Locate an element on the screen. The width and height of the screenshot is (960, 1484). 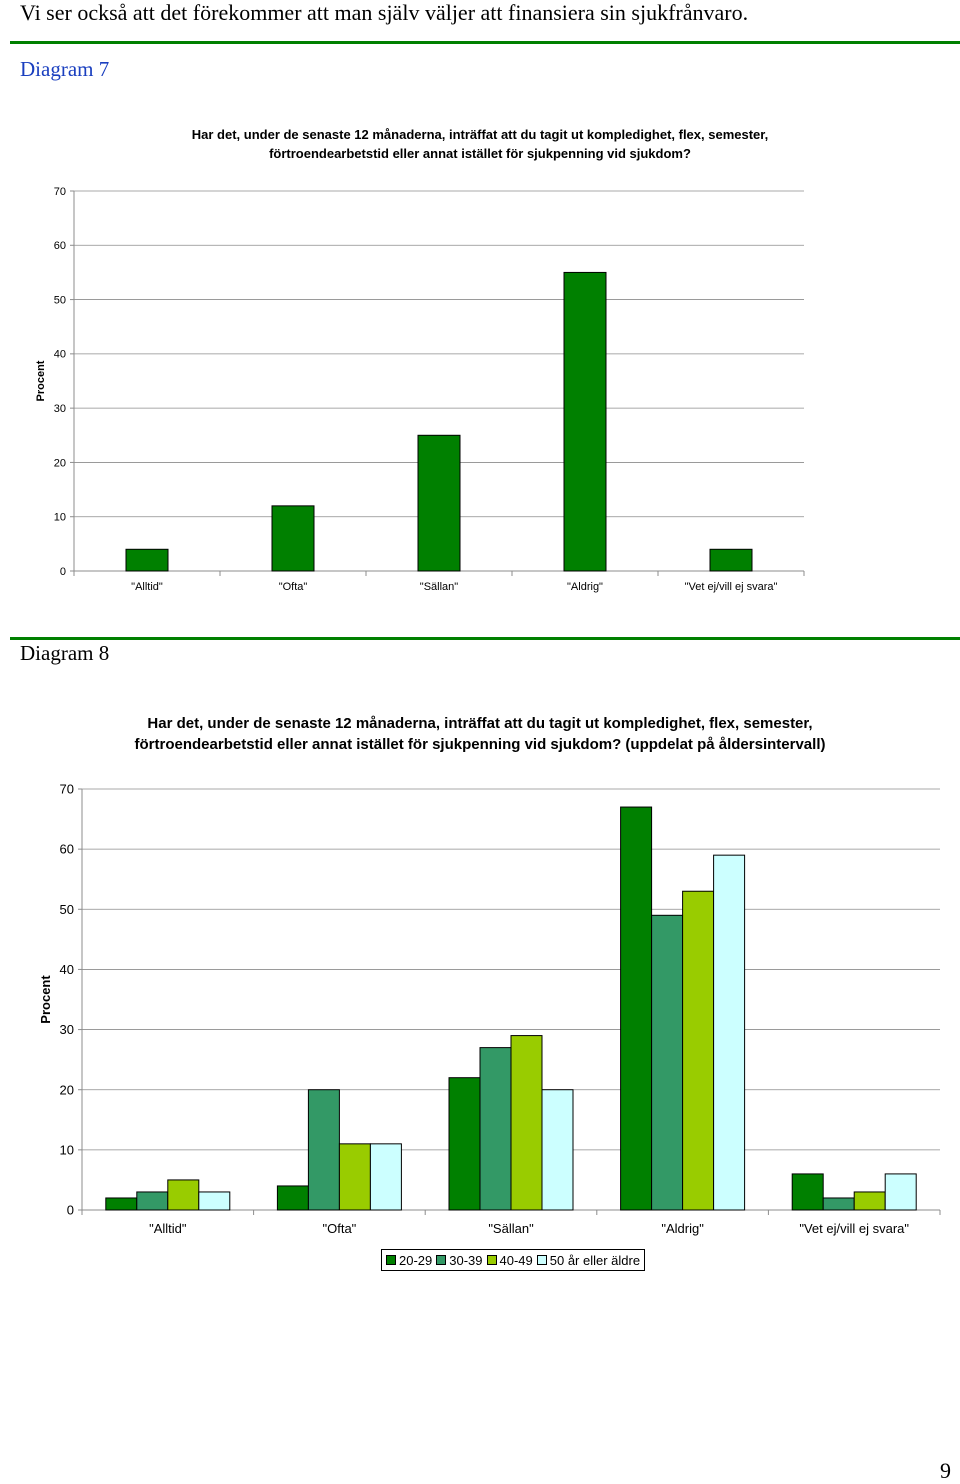
chart-2-y-tick-label: 40 is located at coordinates (67, 969).